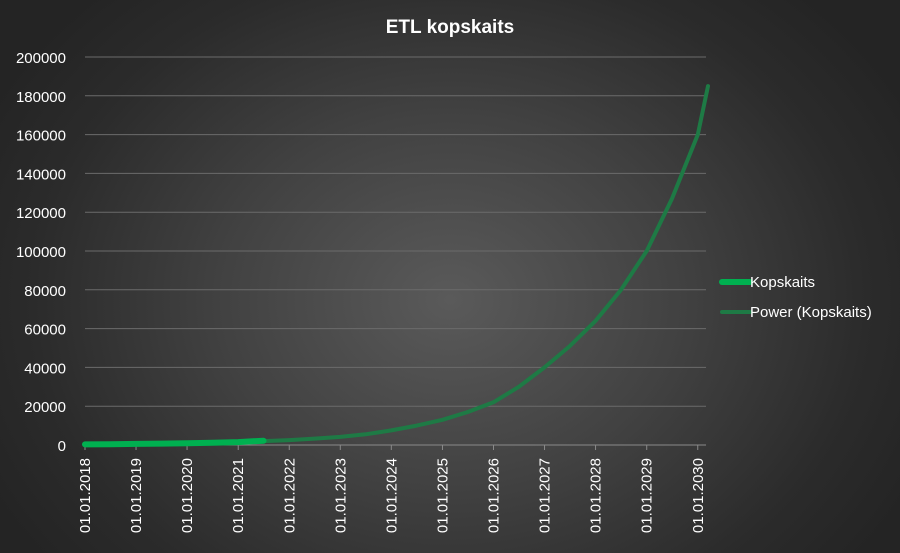 The height and width of the screenshot is (553, 900). What do you see at coordinates (41, 213) in the screenshot?
I see `y-tick-label: 120000` at bounding box center [41, 213].